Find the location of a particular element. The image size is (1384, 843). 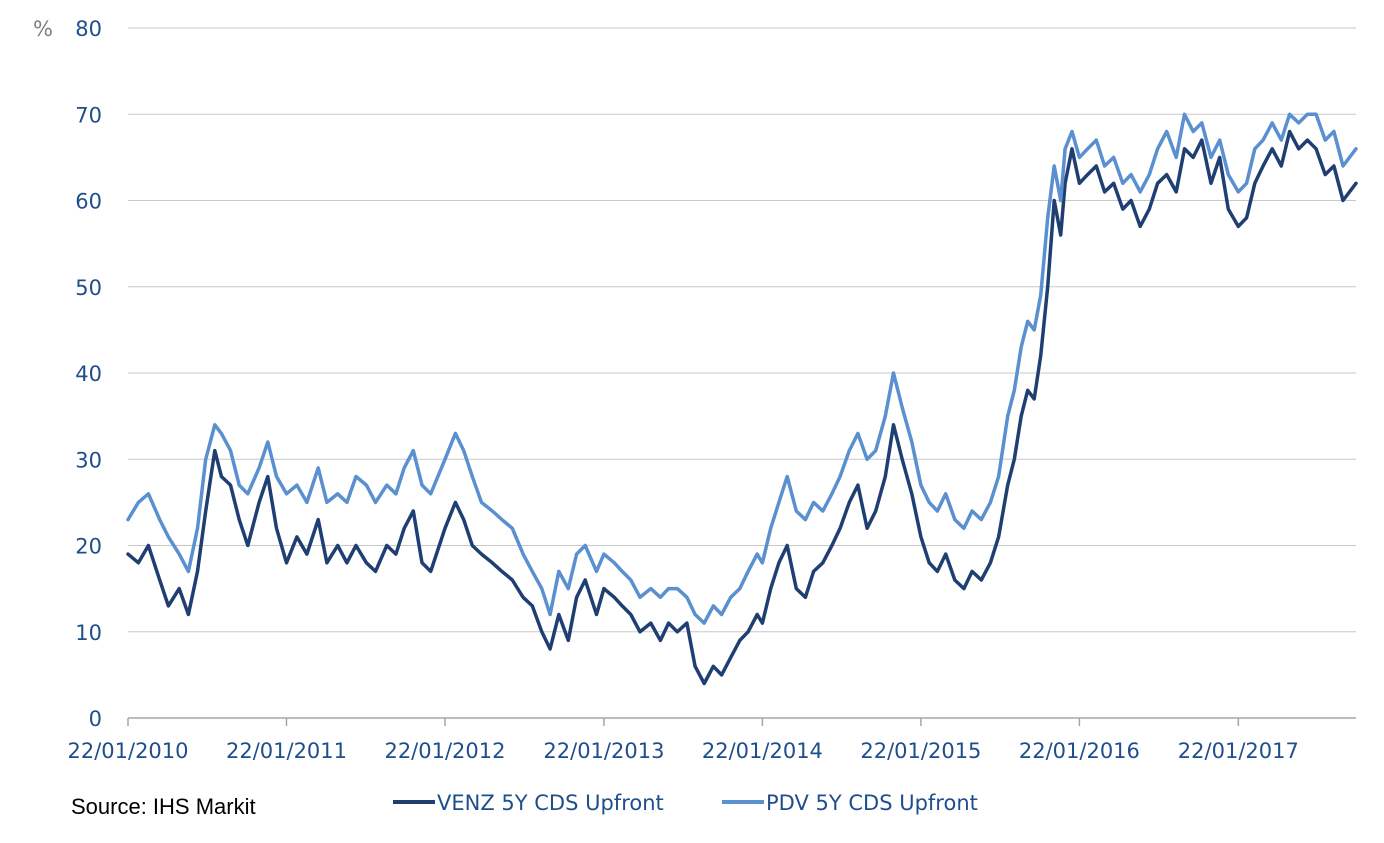

x-tick-label: 22/01/2016 is located at coordinates (1079, 751).